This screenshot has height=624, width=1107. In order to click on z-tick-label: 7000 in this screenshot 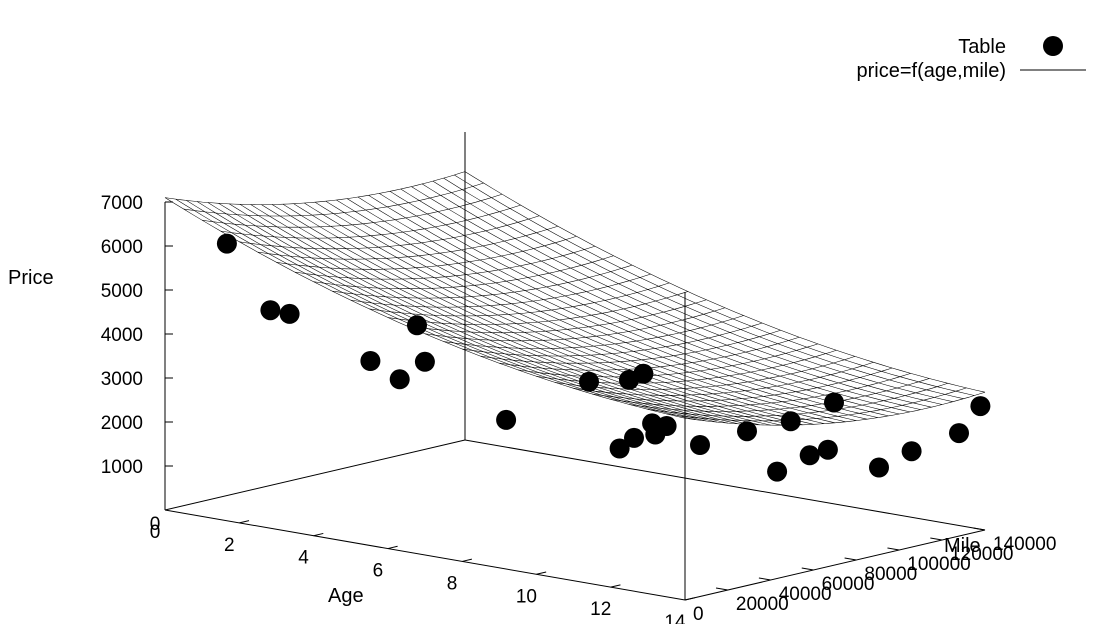, I will do `click(122, 203)`.